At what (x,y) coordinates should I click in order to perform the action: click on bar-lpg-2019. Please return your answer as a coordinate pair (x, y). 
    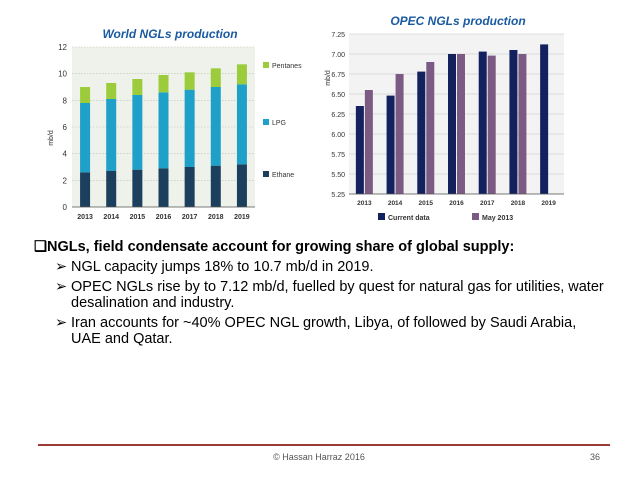
    Looking at the image, I should click on (241, 124).